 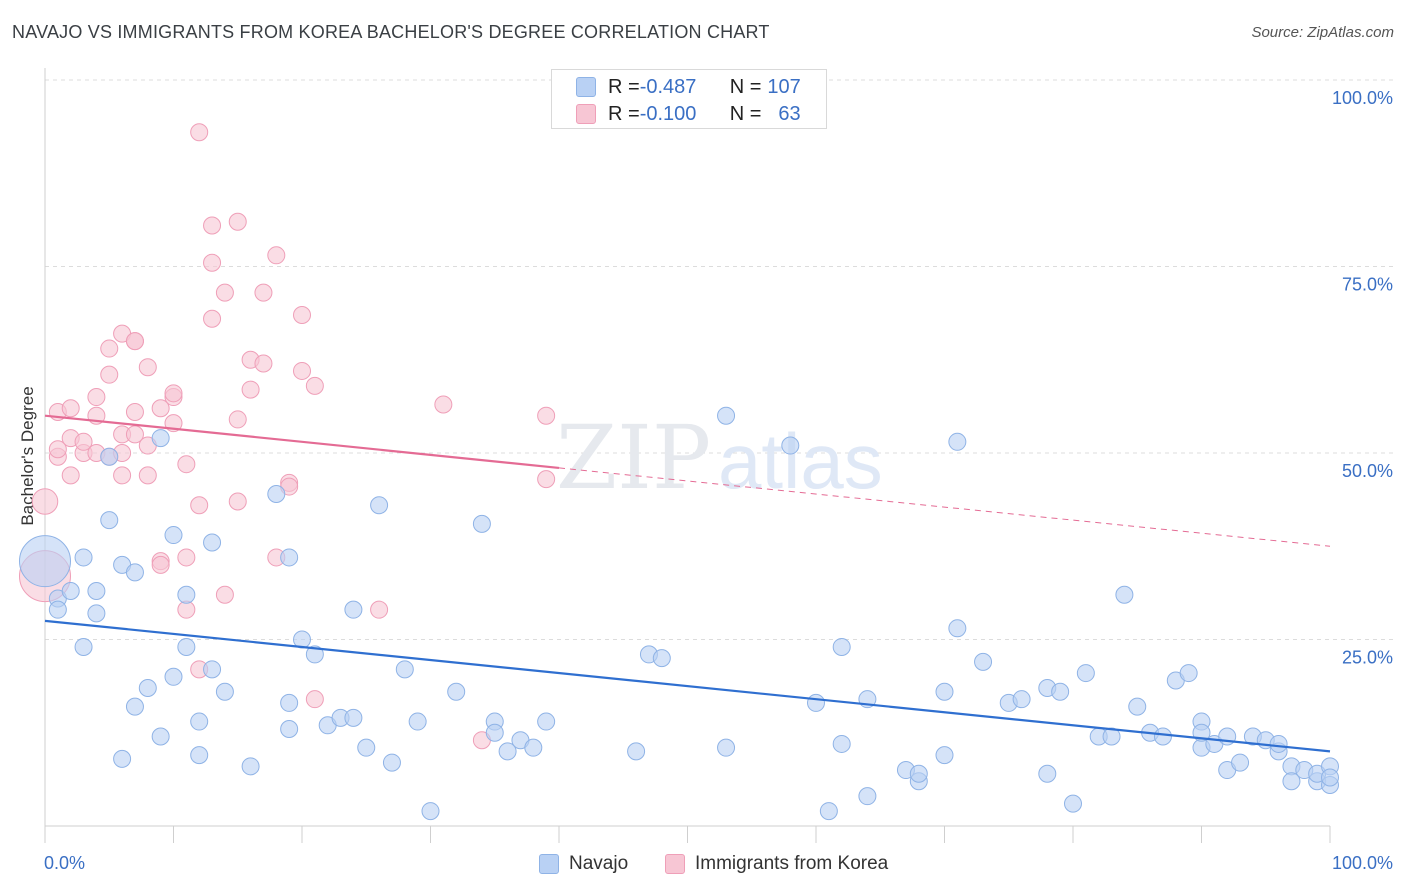 I want to click on watermark-atlas: atlas, so click(x=800, y=461).